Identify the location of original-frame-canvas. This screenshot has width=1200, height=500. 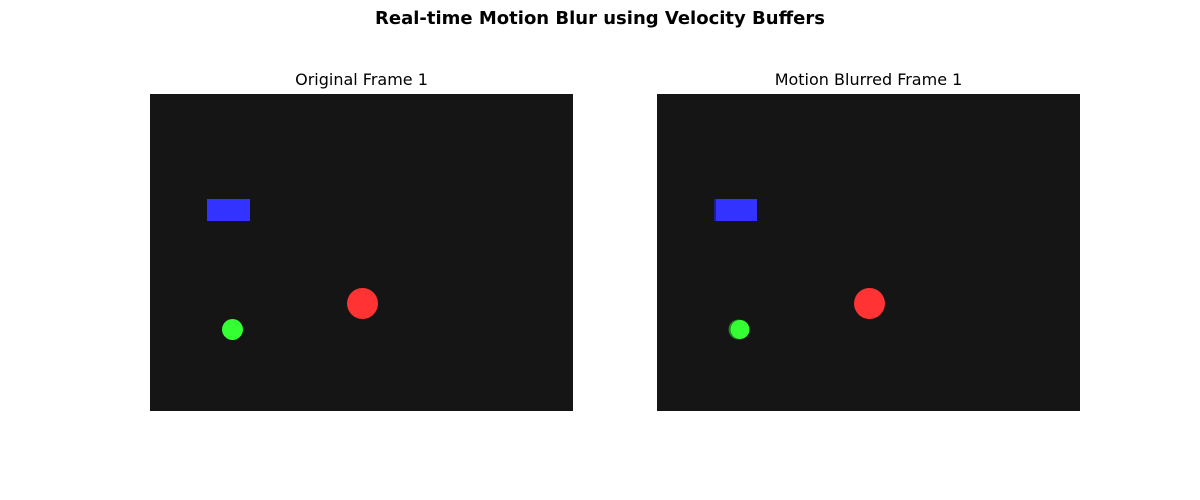
(292, 269).